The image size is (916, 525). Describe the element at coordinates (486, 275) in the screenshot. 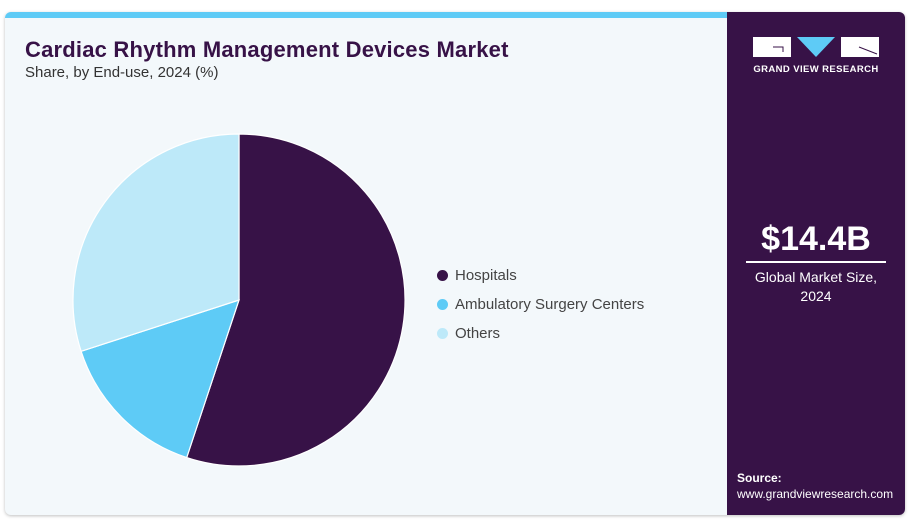

I see `legend-label: Hospitals` at that location.